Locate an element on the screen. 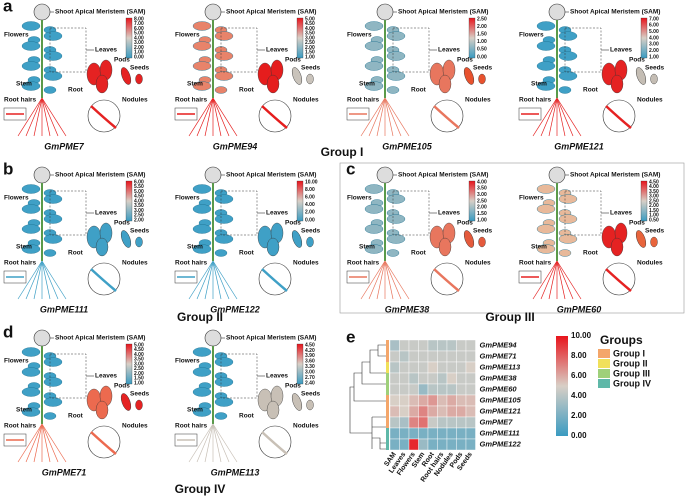 The height and width of the screenshot is (498, 685). panel-letter: e is located at coordinates (350, 336).